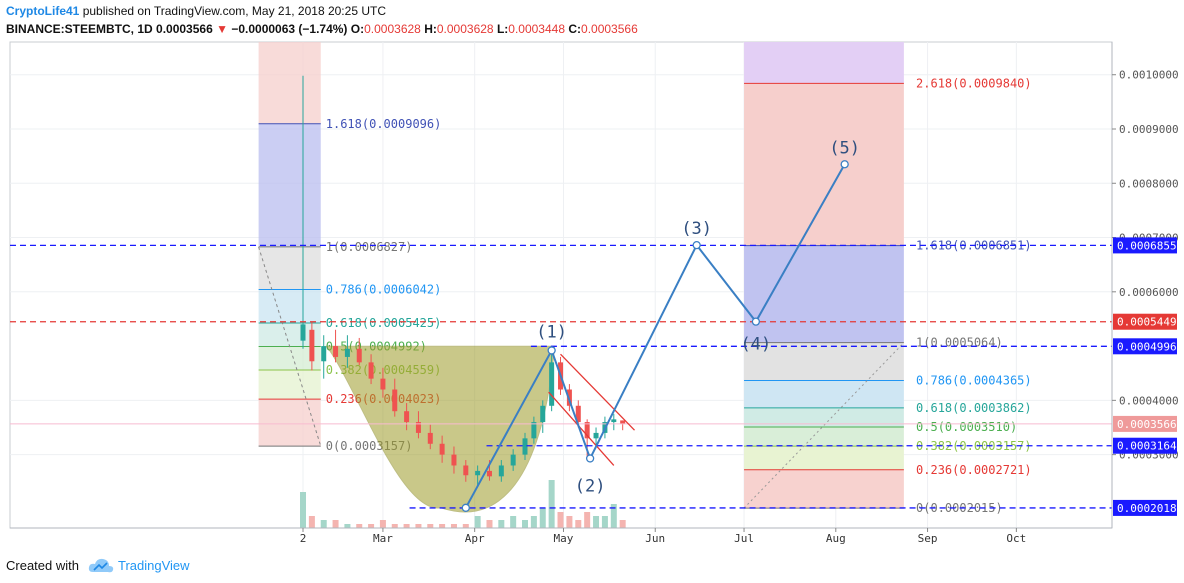 Image resolution: width=1184 pixels, height=583 pixels. What do you see at coordinates (430, 29) in the screenshot?
I see `high-label: H:` at bounding box center [430, 29].